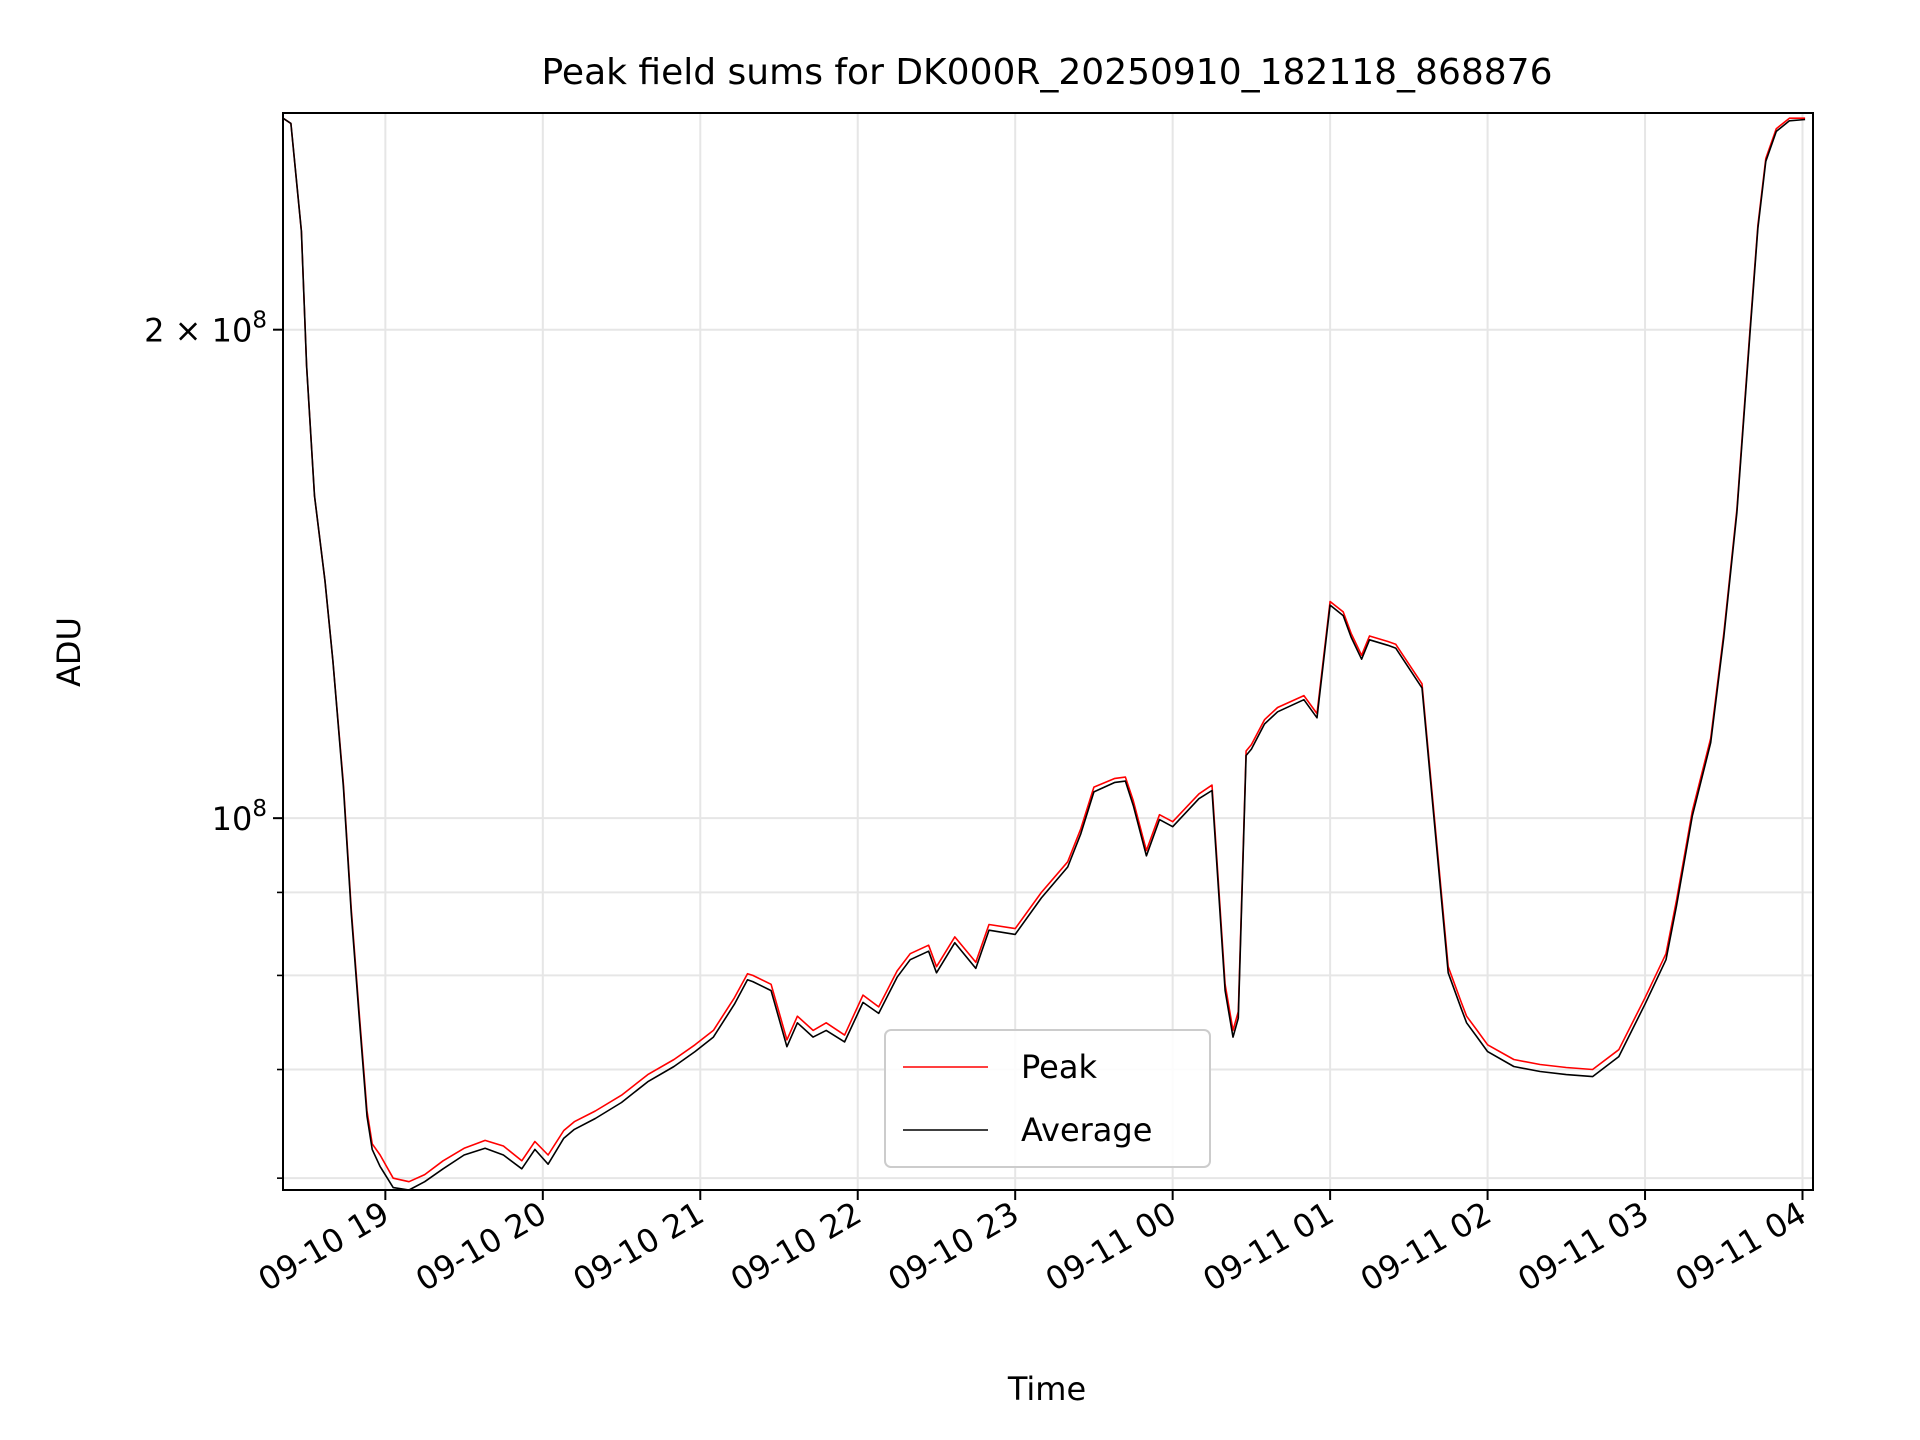 The width and height of the screenshot is (1920, 1440). Describe the element at coordinates (205, 329) in the screenshot. I see `y-tick-label: 2 × 108` at that location.